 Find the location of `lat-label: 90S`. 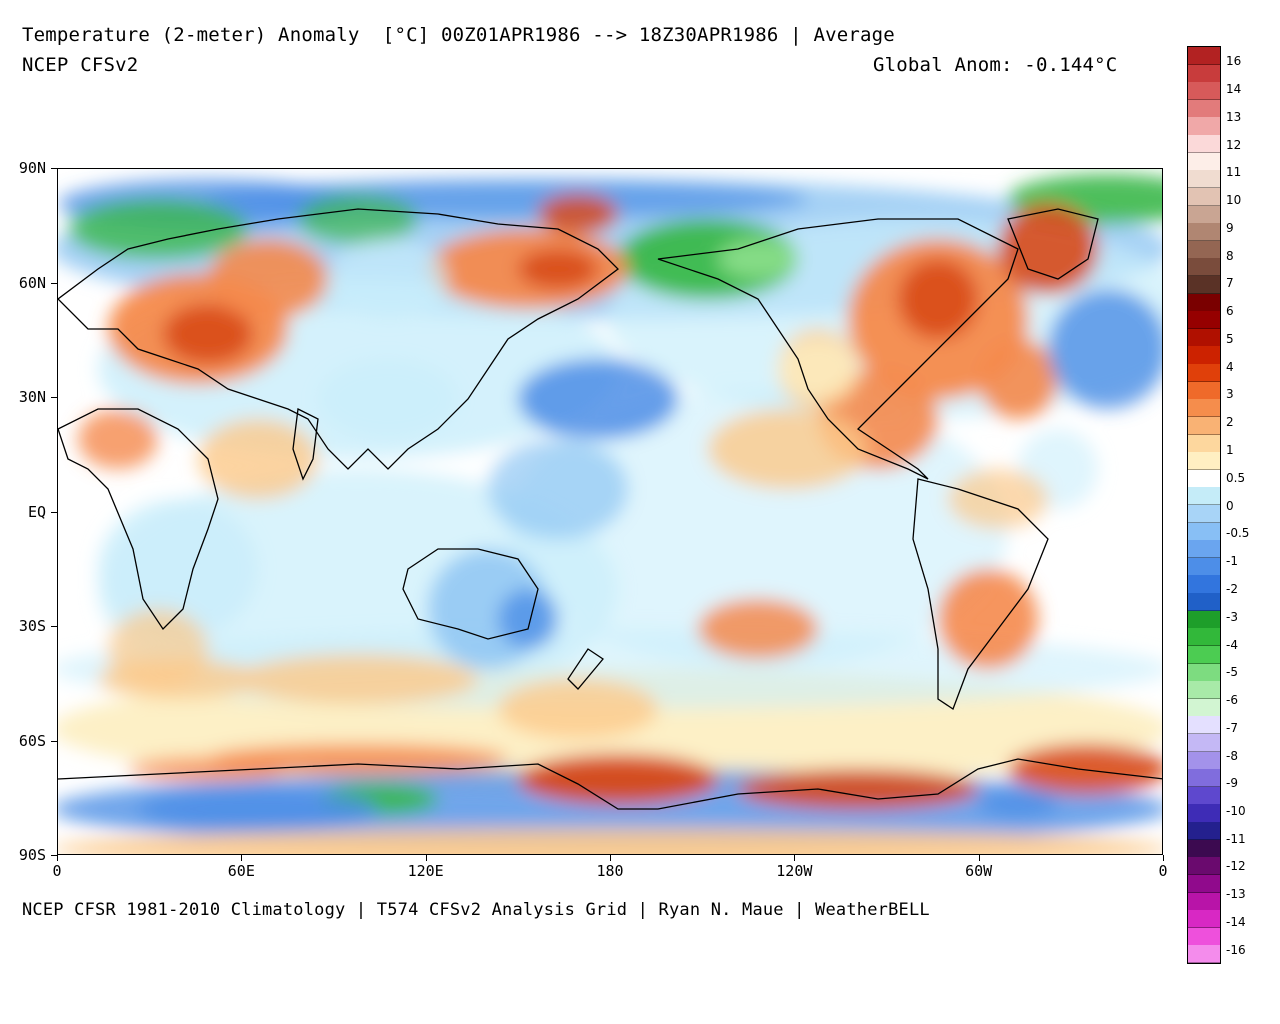

lat-label: 90S is located at coordinates (32, 855).